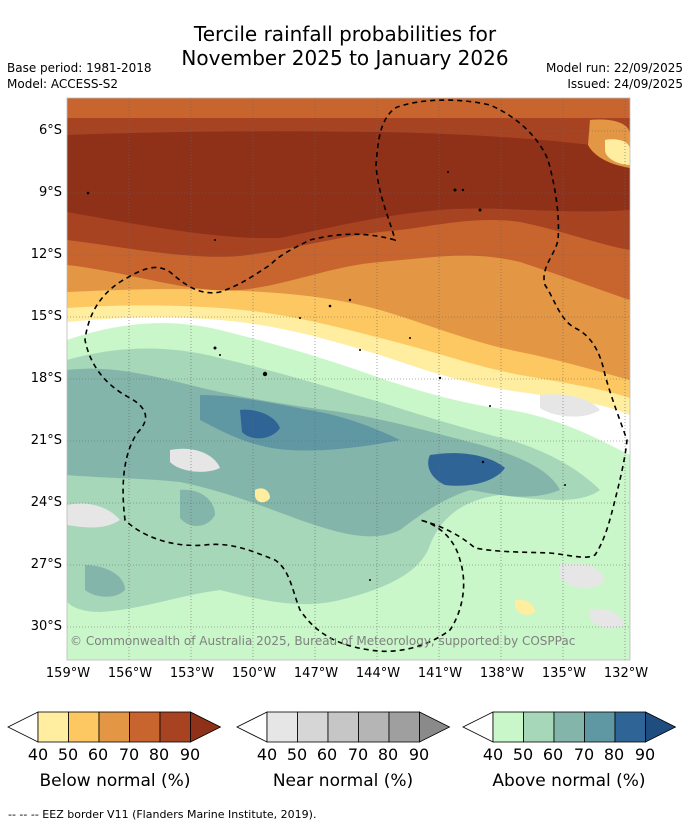  What do you see at coordinates (46, 626) in the screenshot?
I see `lat-label: 30°S` at bounding box center [46, 626].